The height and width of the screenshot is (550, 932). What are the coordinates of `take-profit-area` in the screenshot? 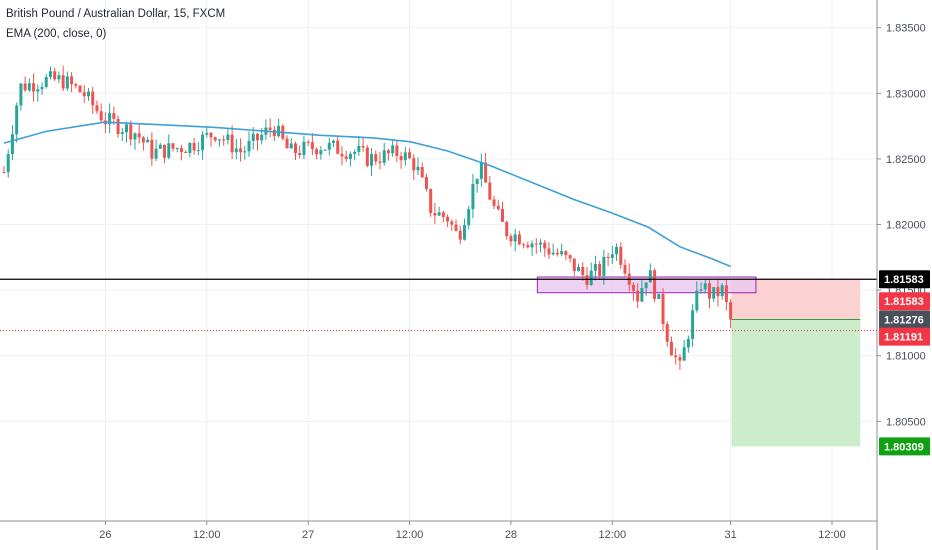 It's located at (796, 382).